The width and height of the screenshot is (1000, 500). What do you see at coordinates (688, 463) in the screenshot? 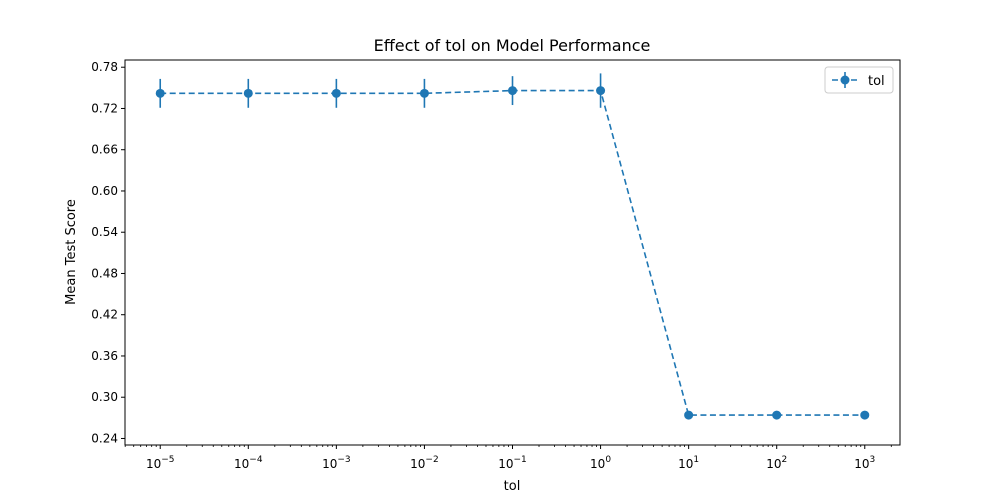
I see `x-tick-label: 10¹` at bounding box center [688, 463].